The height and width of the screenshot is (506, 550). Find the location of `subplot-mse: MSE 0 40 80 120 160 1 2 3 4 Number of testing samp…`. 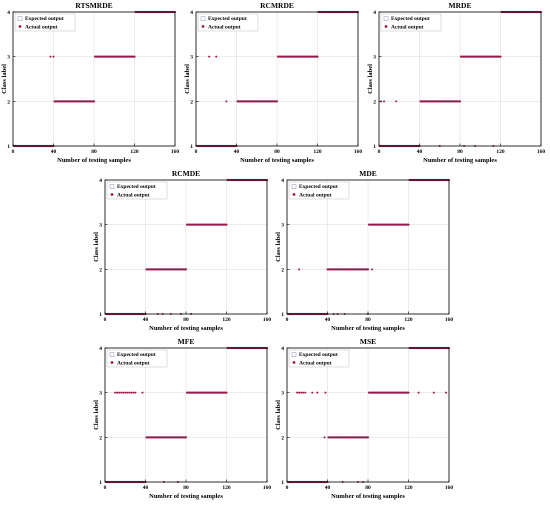

subplot-mse: MSE 0 40 80 120 160 1 2 3 4 Number of testing samp… is located at coordinates (364, 419).